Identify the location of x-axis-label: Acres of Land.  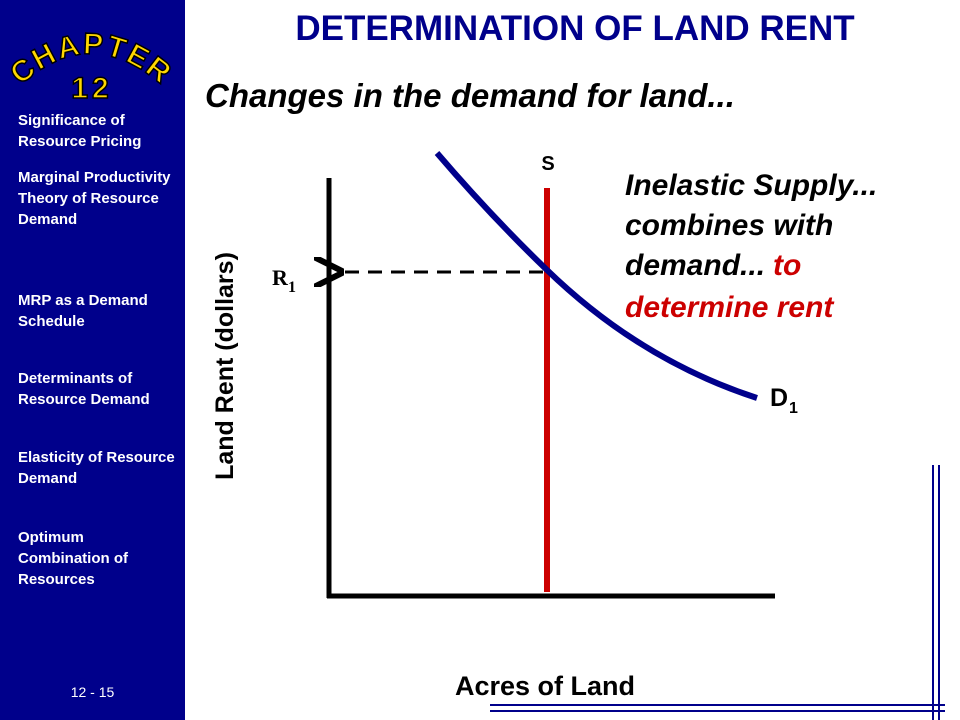
(545, 686).